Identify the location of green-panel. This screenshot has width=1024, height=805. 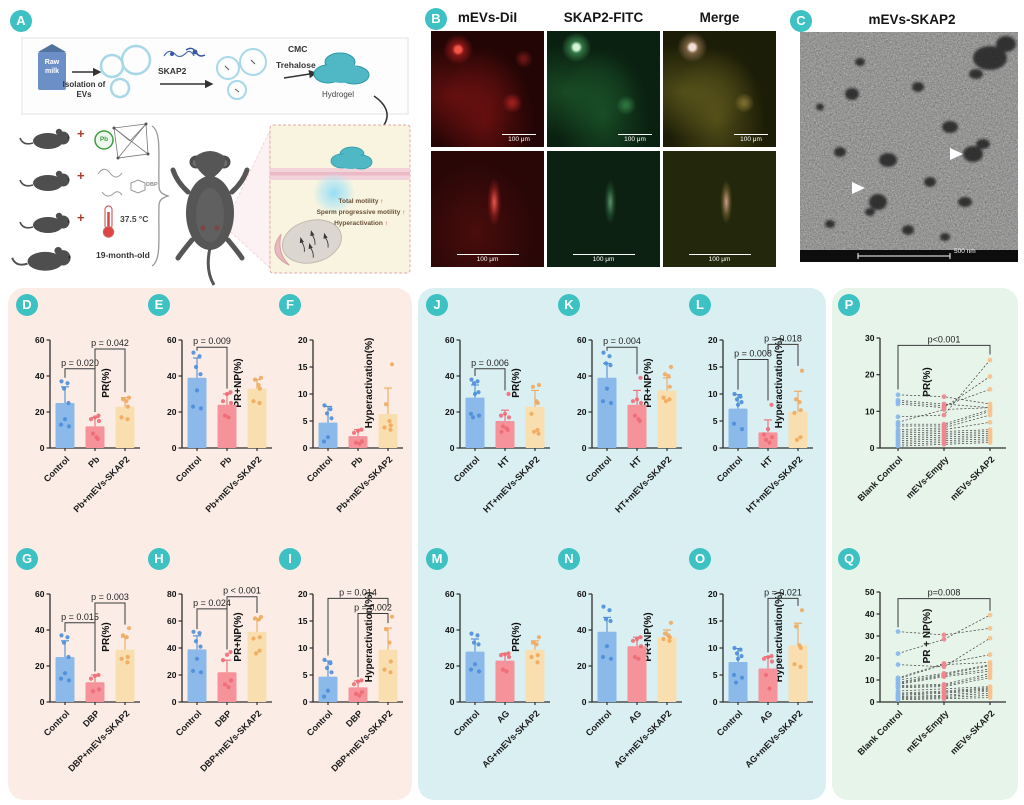
(925, 544).